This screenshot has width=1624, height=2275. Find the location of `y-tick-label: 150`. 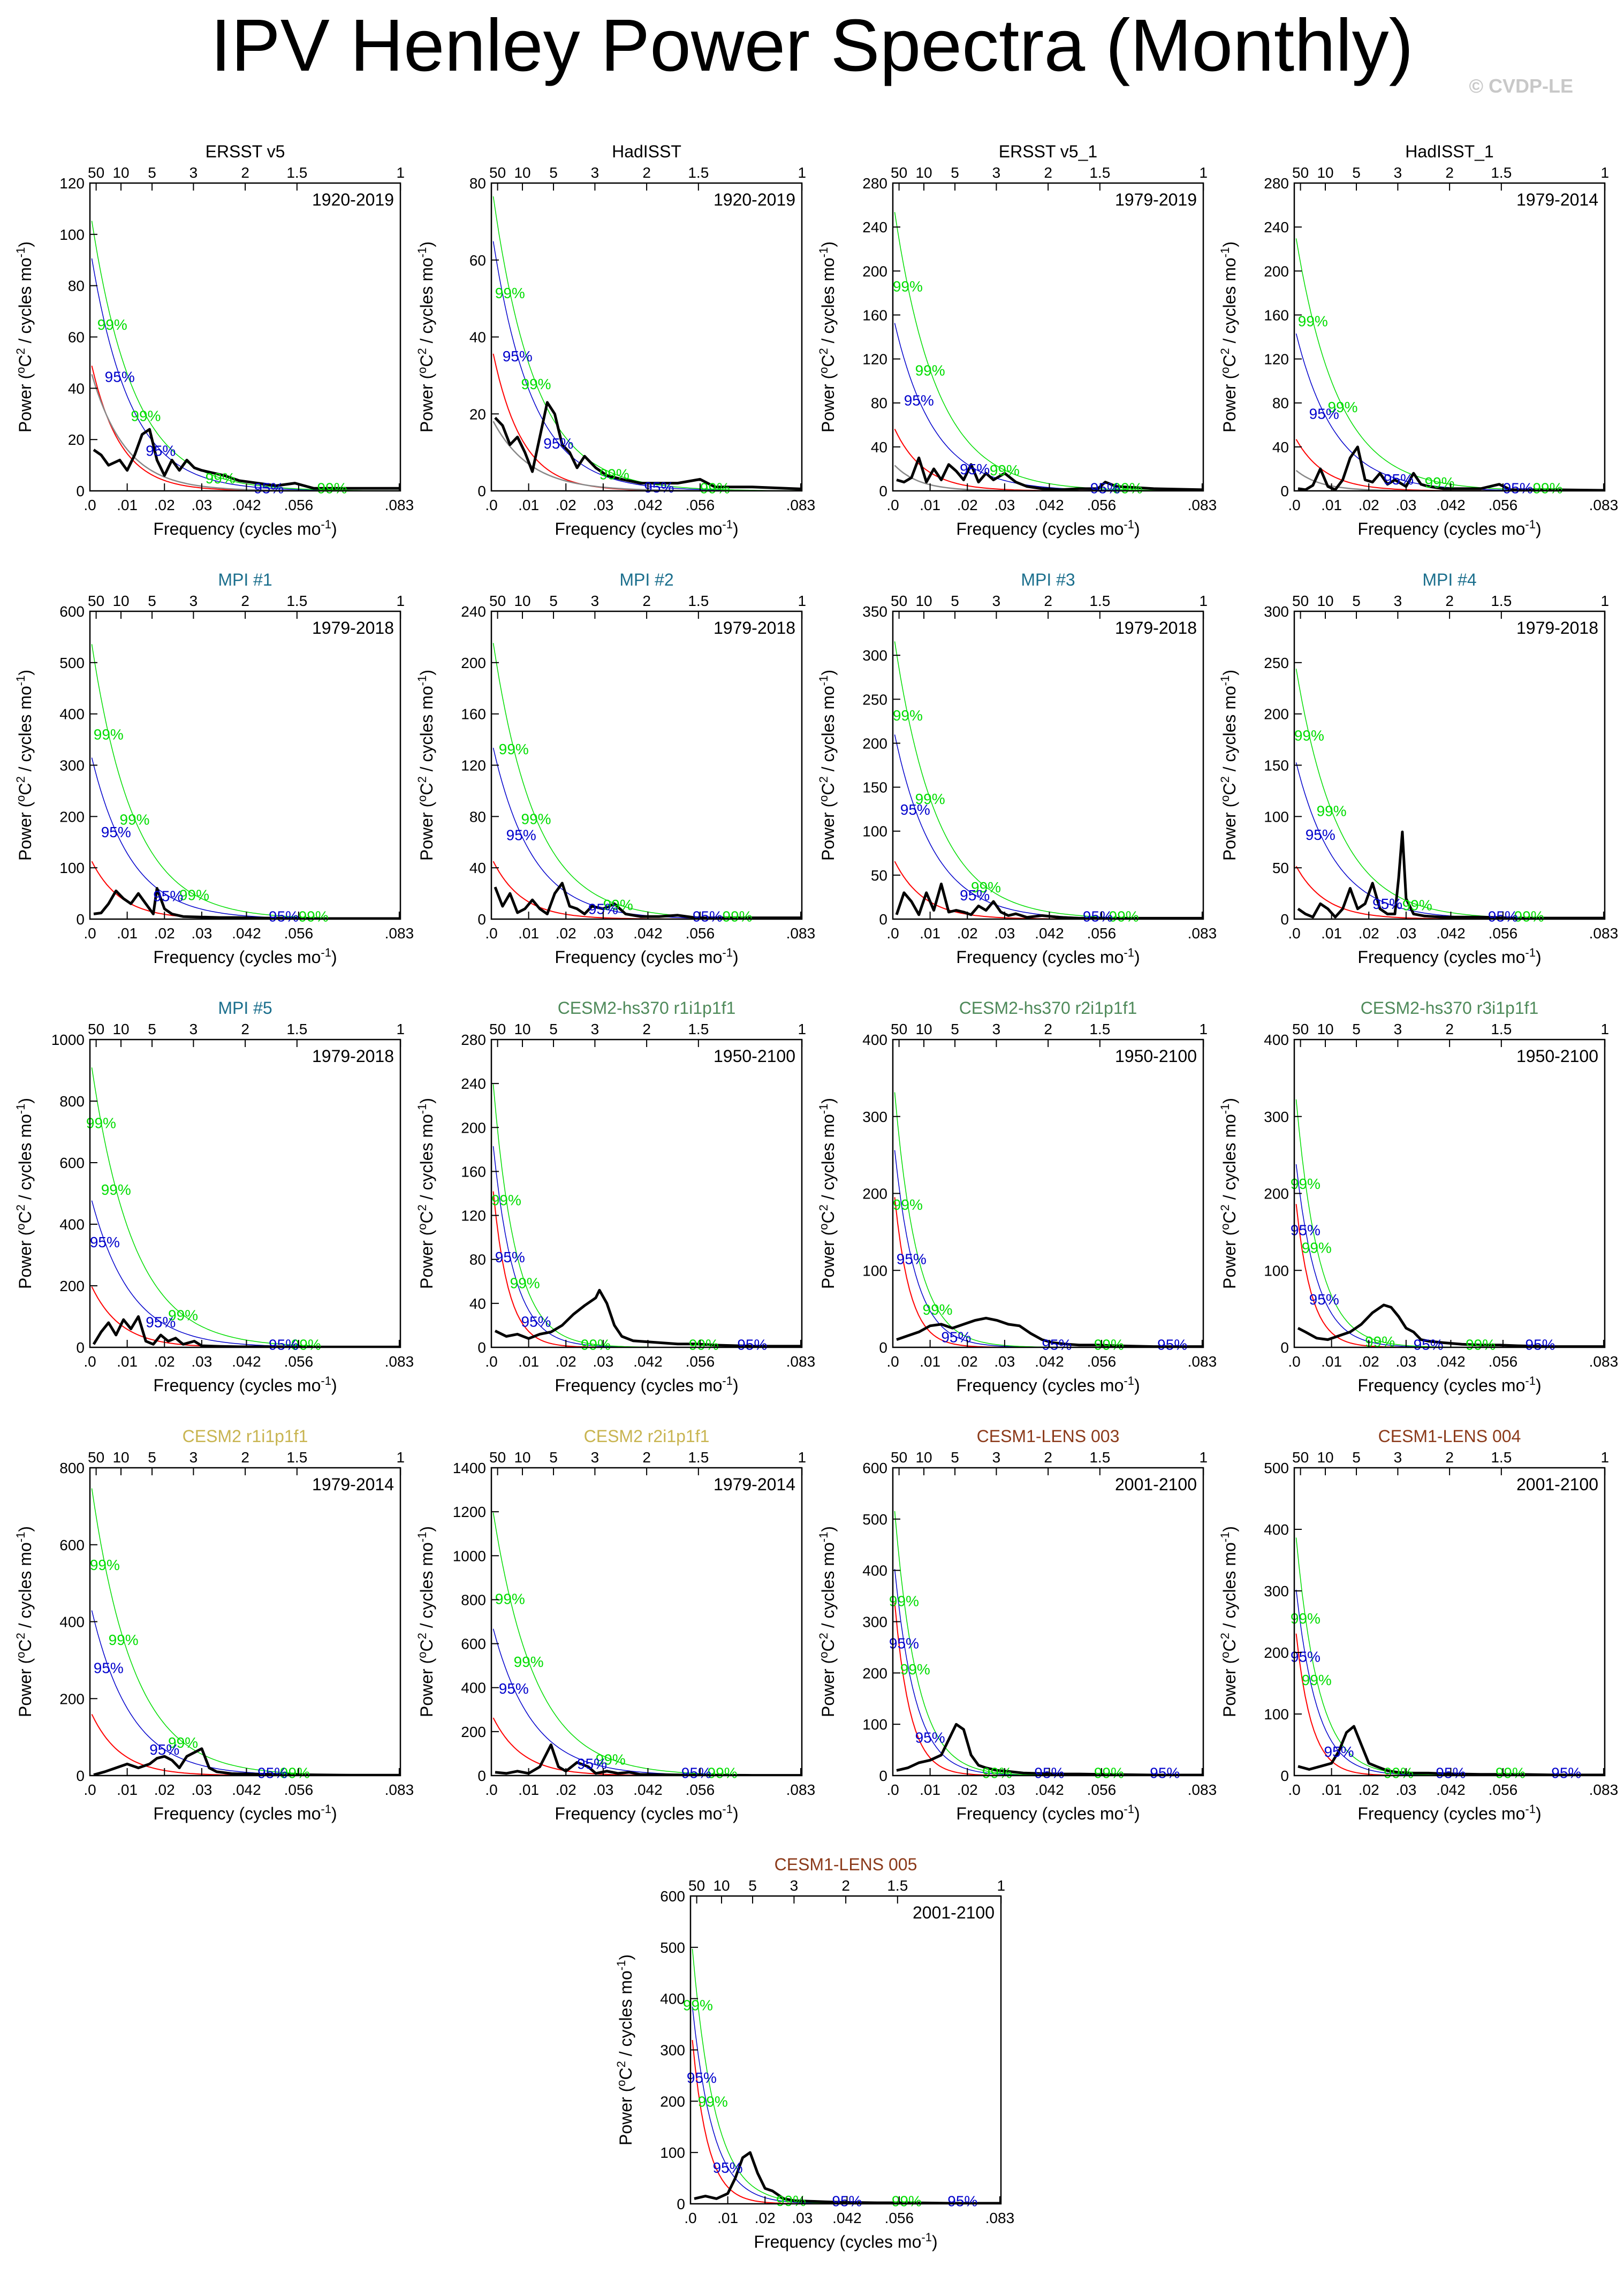

y-tick-label: 150 is located at coordinates (1276, 765).